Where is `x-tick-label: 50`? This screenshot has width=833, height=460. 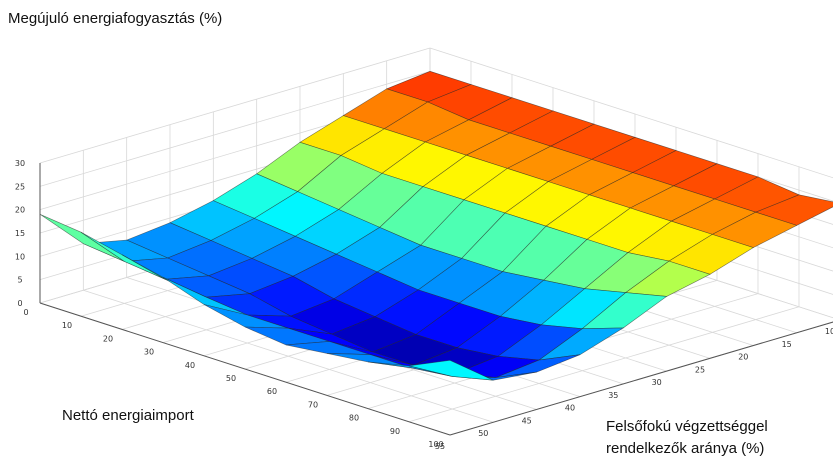 x-tick-label: 50 is located at coordinates (231, 378).